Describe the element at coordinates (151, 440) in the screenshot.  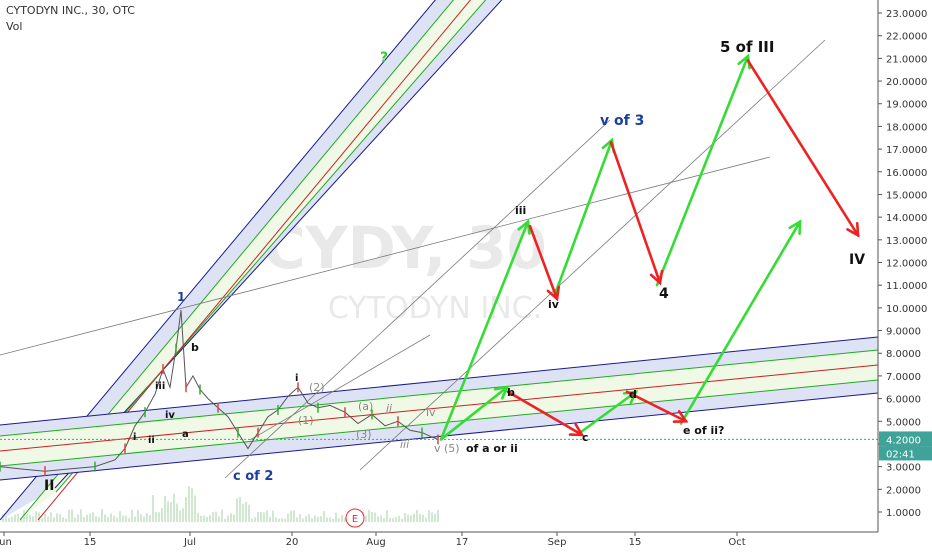
I see `wave-ii-left-label: ii` at that location.